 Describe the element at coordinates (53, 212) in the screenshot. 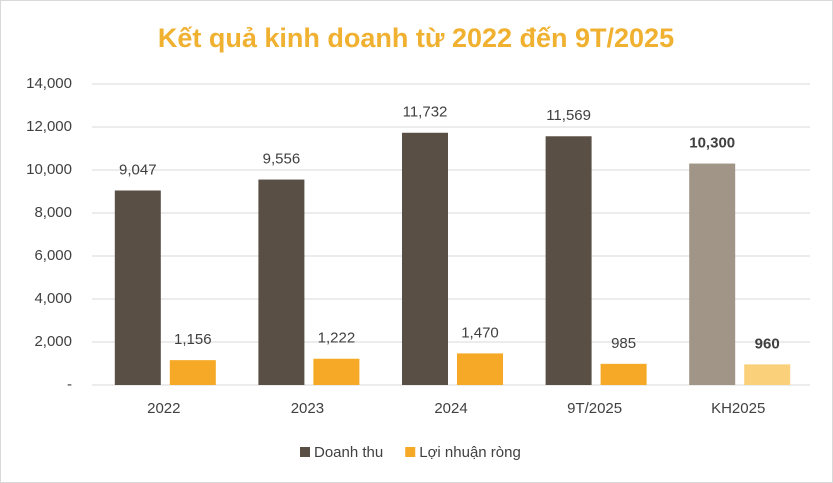

I see `y-tick-label: 8,000` at that location.